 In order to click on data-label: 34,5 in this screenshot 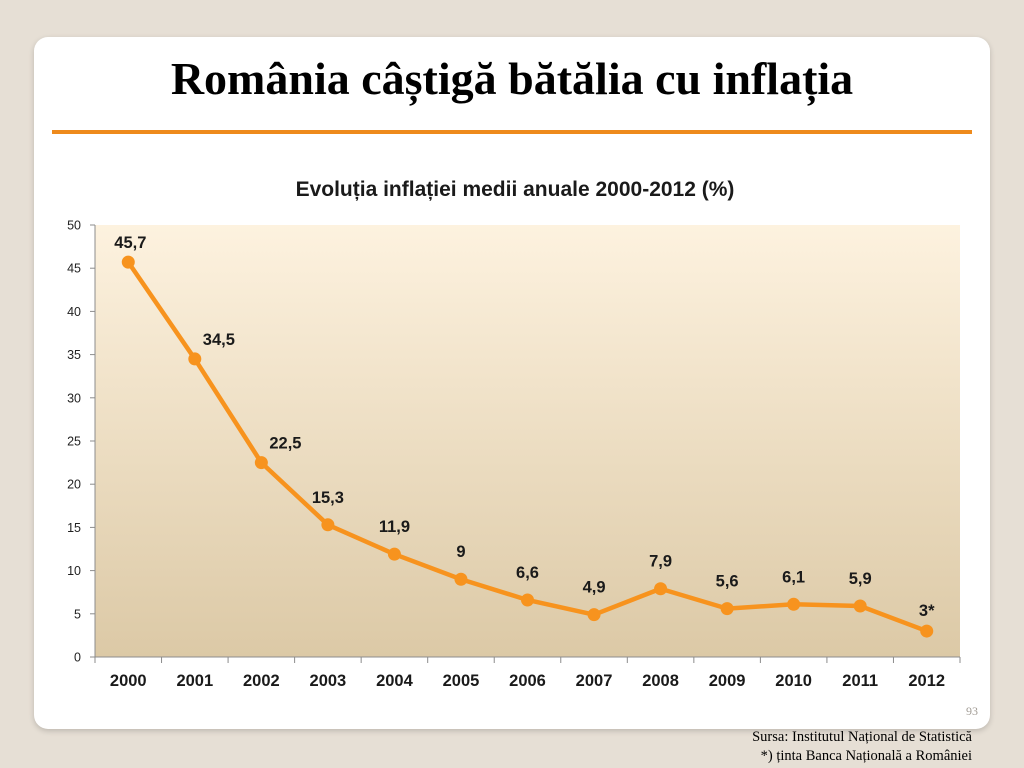, I will do `click(219, 340)`.